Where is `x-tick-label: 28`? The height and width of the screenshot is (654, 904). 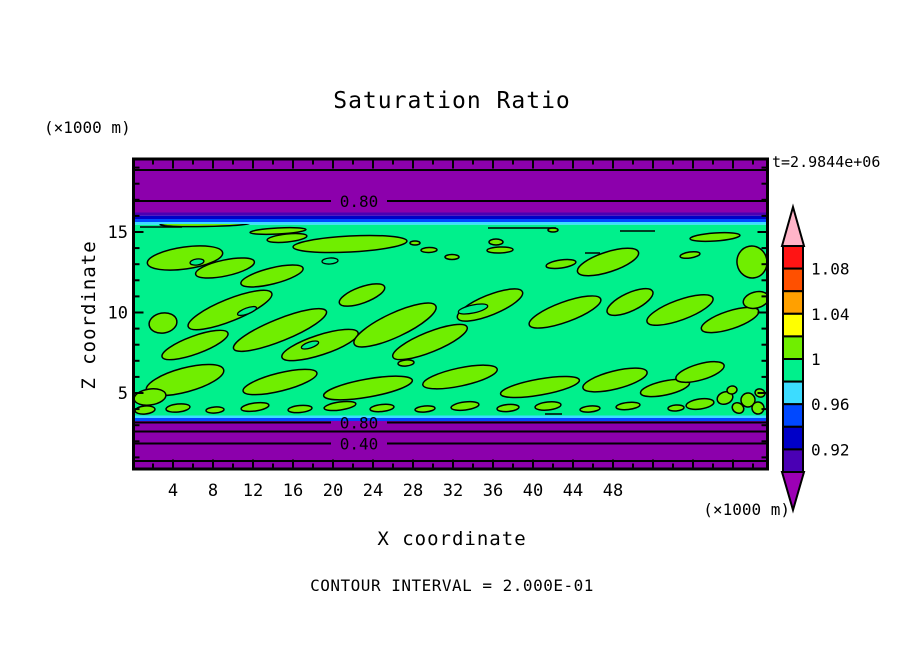 x-tick-label: 28 is located at coordinates (413, 491).